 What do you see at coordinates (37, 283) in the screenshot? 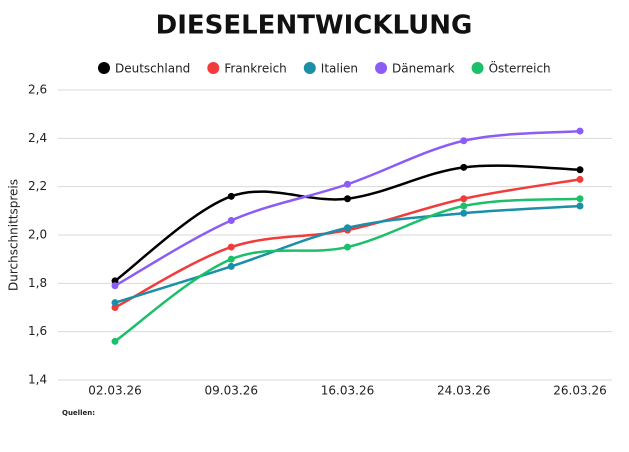
I see `y-tick-label: 1,8` at bounding box center [37, 283].